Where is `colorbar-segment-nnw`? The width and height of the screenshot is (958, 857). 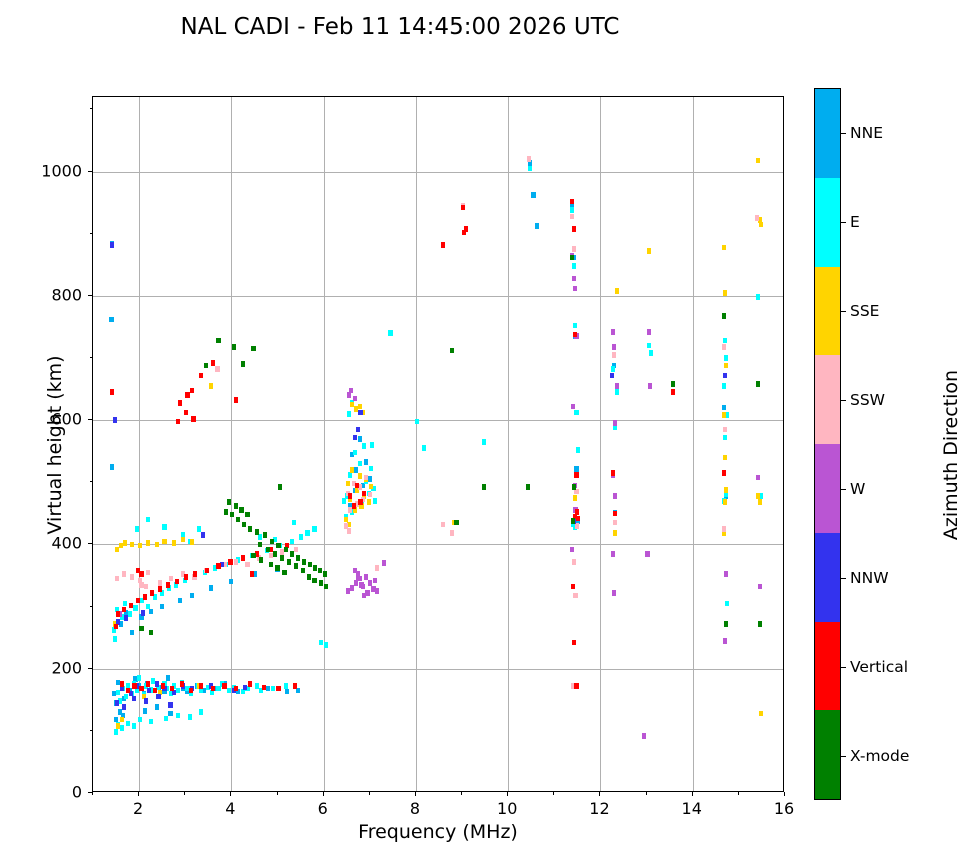
colorbar-segment-nnw is located at coordinates (827, 577).